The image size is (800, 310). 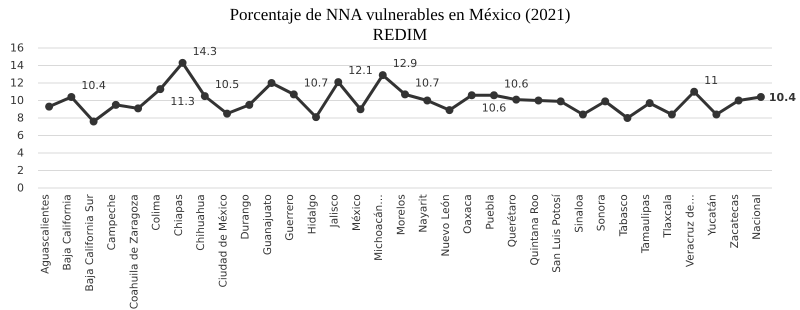 What do you see at coordinates (17, 65) in the screenshot?
I see `y-tick-label: 14` at bounding box center [17, 65].